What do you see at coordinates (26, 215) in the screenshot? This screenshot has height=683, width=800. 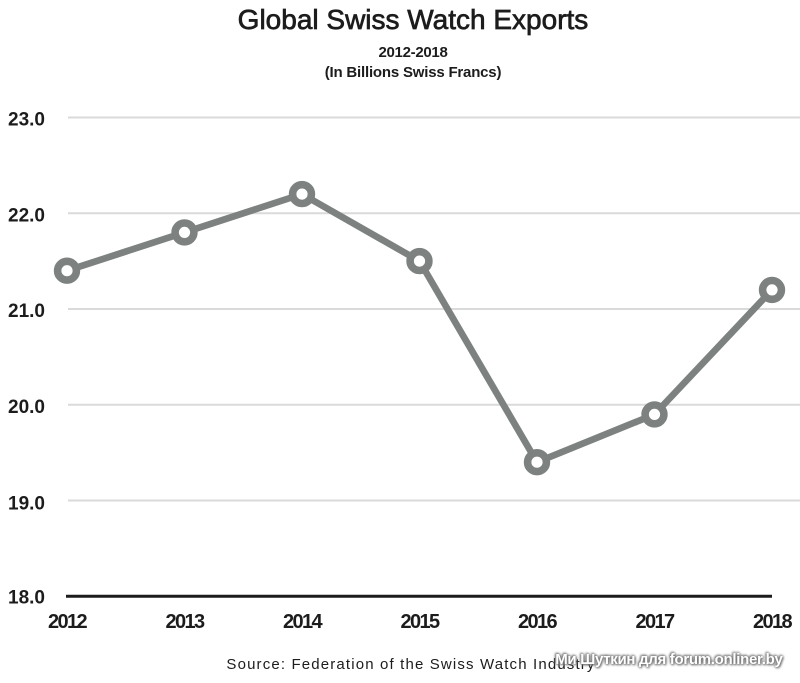 I see `svg-text: 22.0` at bounding box center [26, 215].